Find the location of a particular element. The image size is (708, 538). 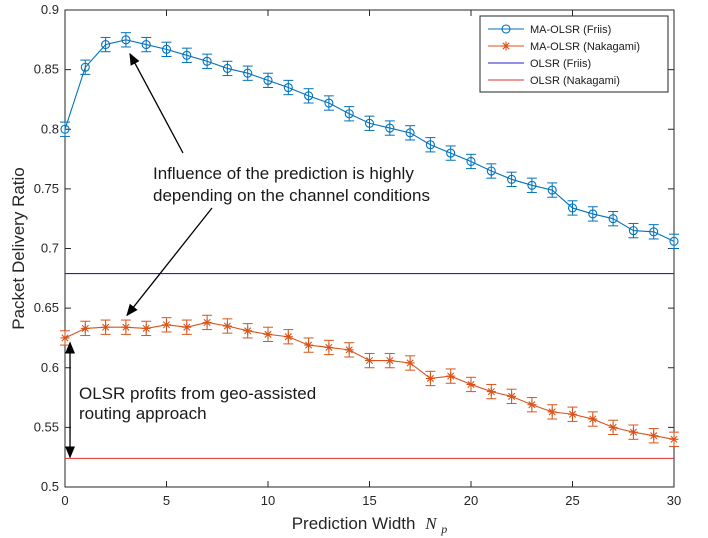

x-tick-label: 5 is located at coordinates (166, 500).